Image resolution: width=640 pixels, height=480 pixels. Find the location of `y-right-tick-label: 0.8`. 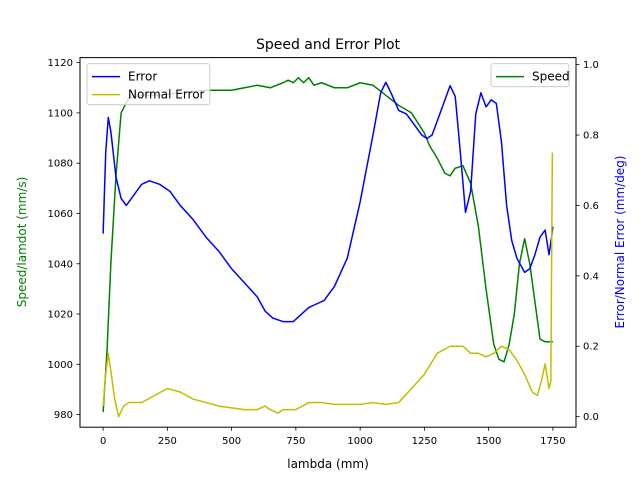

y-right-tick-label: 0.8 is located at coordinates (591, 136).